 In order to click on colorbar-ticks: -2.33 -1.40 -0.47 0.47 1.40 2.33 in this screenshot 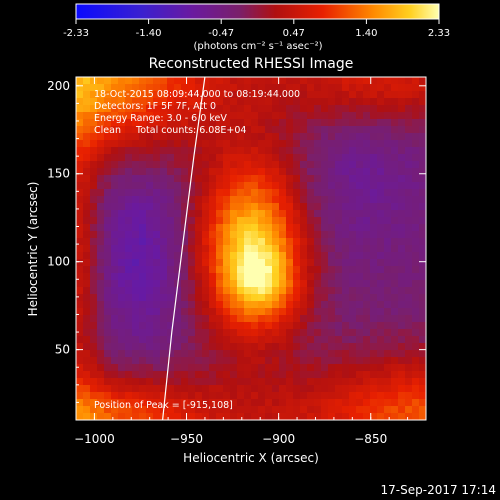, I will do `click(256, 29)`.